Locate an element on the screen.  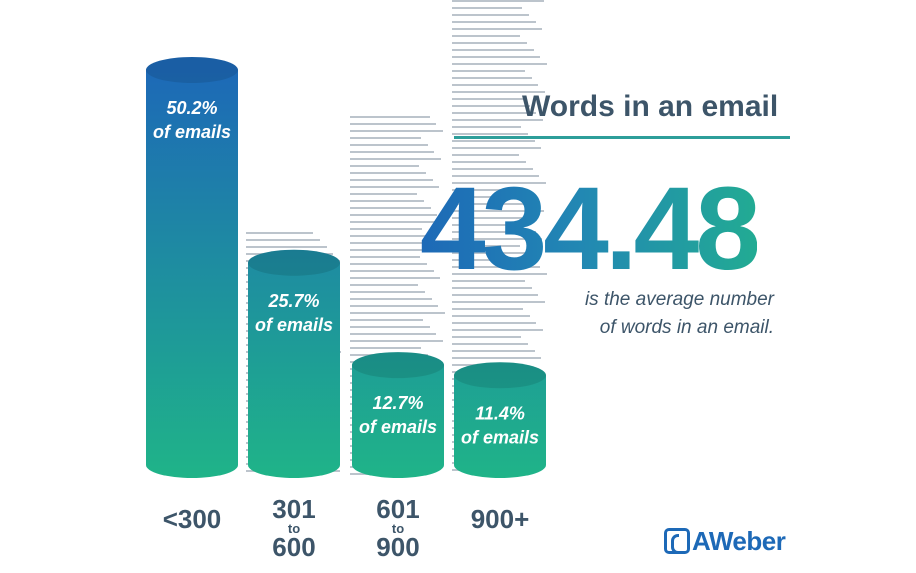
caption-line-1: is the average number is located at coordinates (679, 299).